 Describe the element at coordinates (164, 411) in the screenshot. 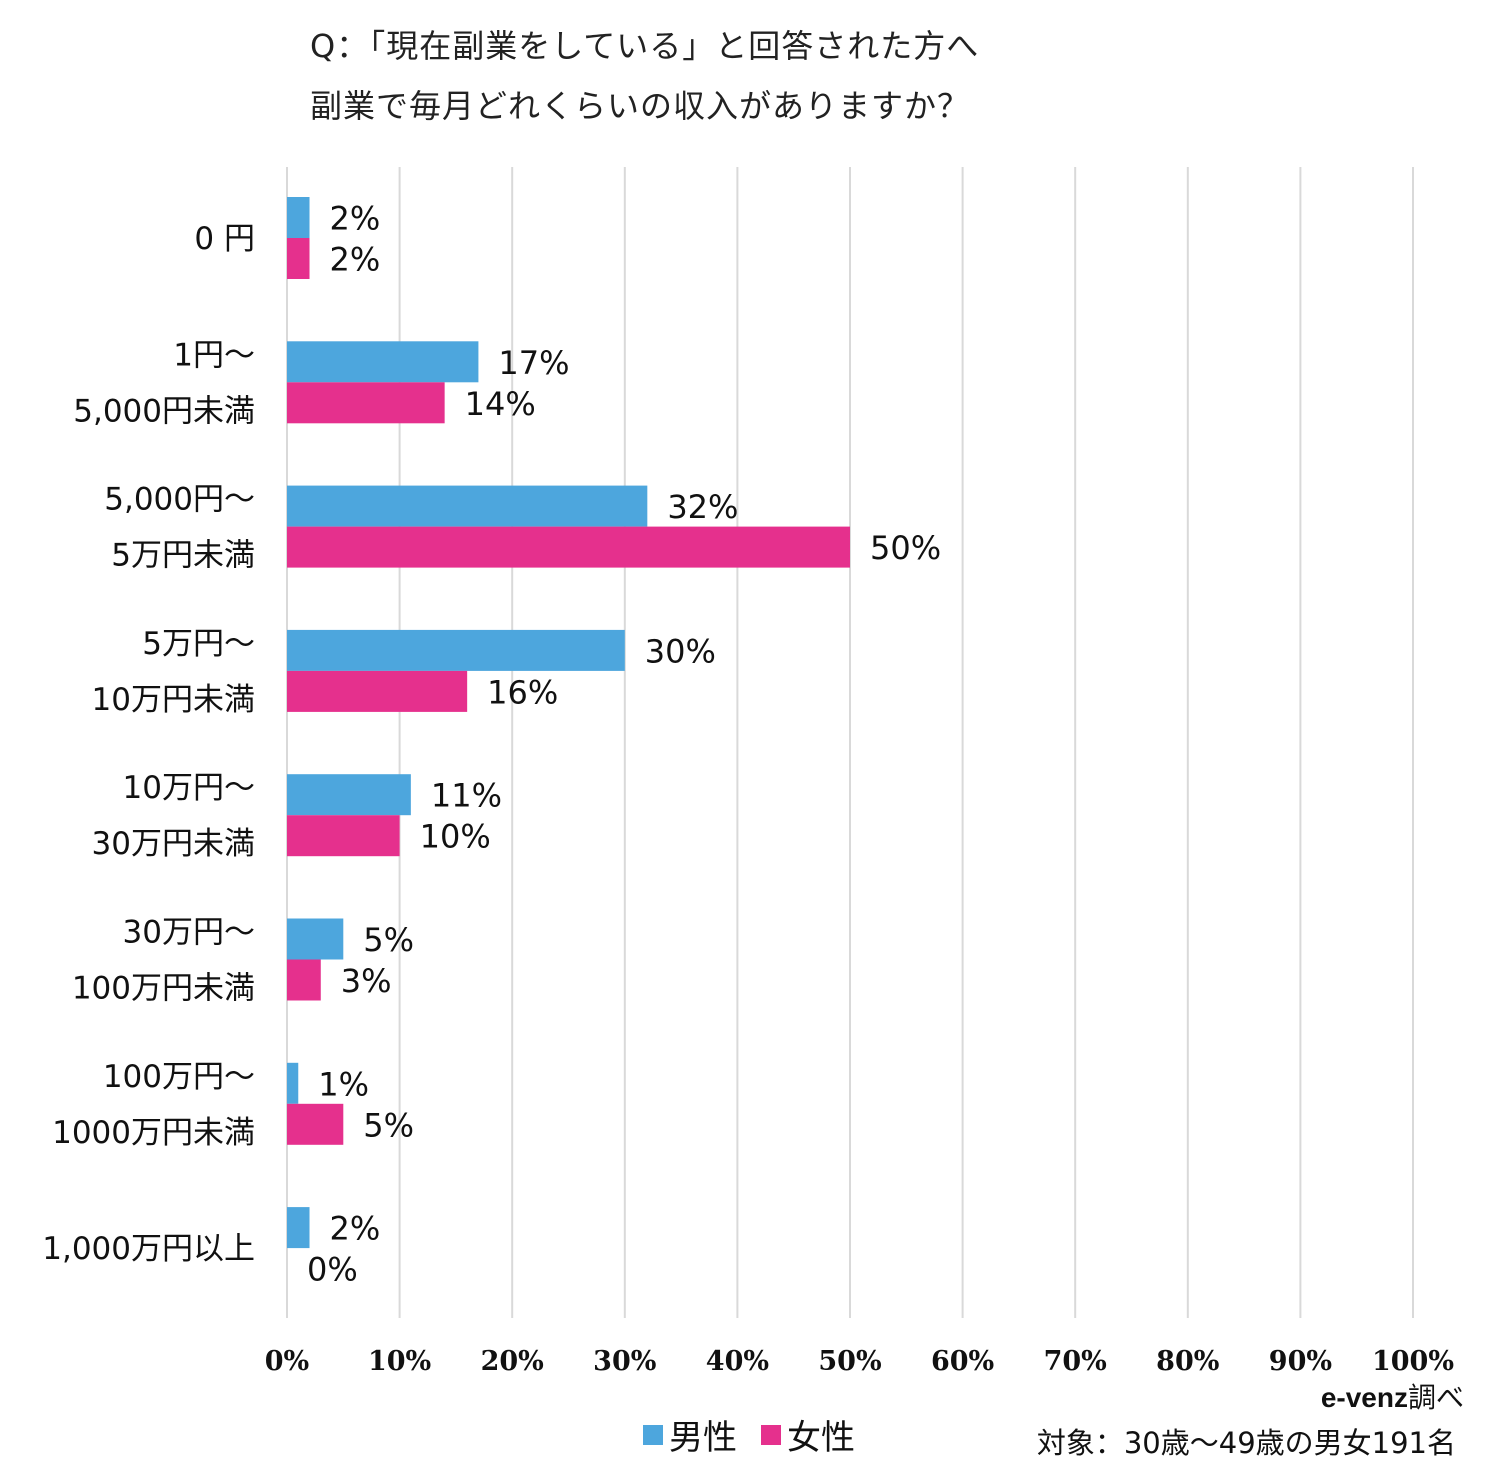

I see `category-label-1-1: 5,000円未満` at that location.